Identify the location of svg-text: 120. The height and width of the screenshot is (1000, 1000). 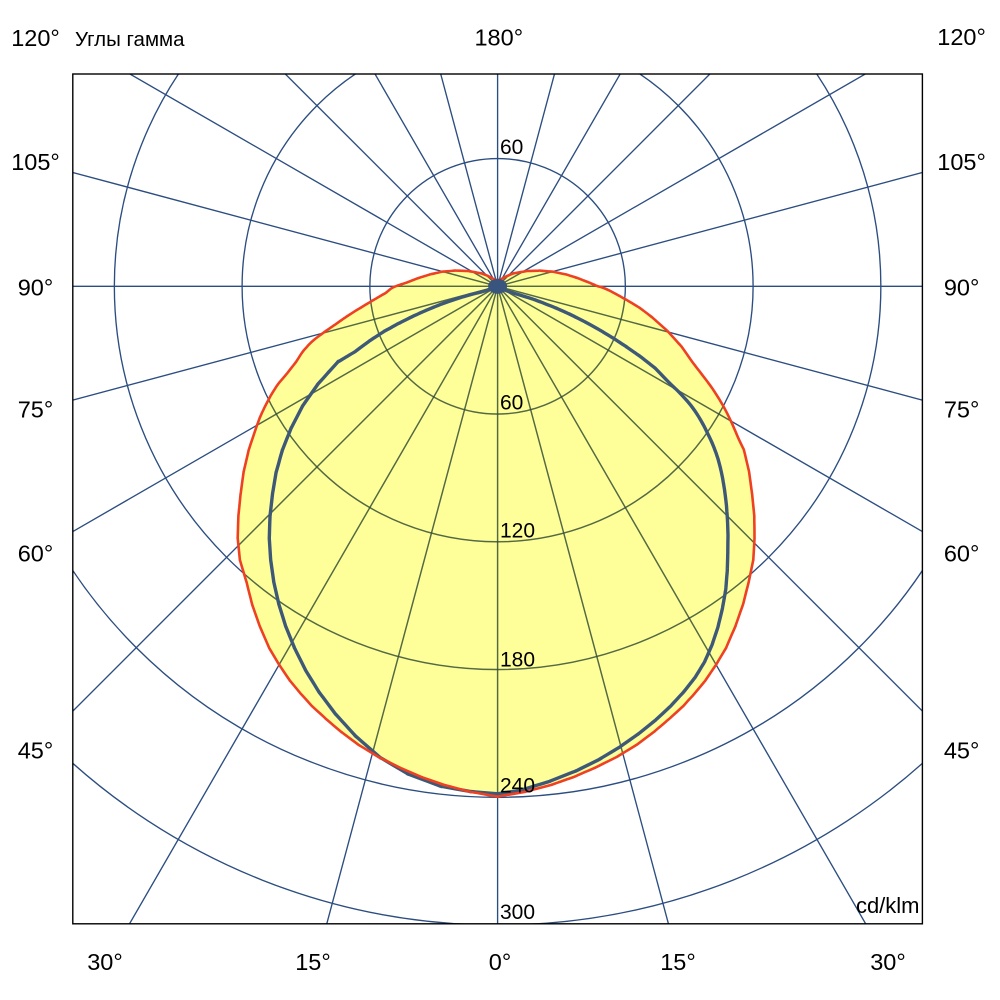
(517, 530).